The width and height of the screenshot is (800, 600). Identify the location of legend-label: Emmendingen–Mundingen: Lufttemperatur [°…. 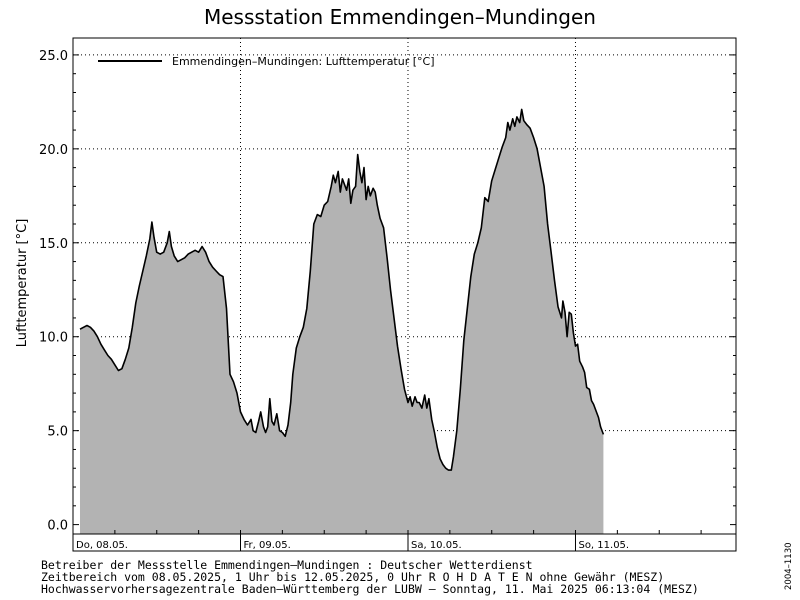
(303, 61).